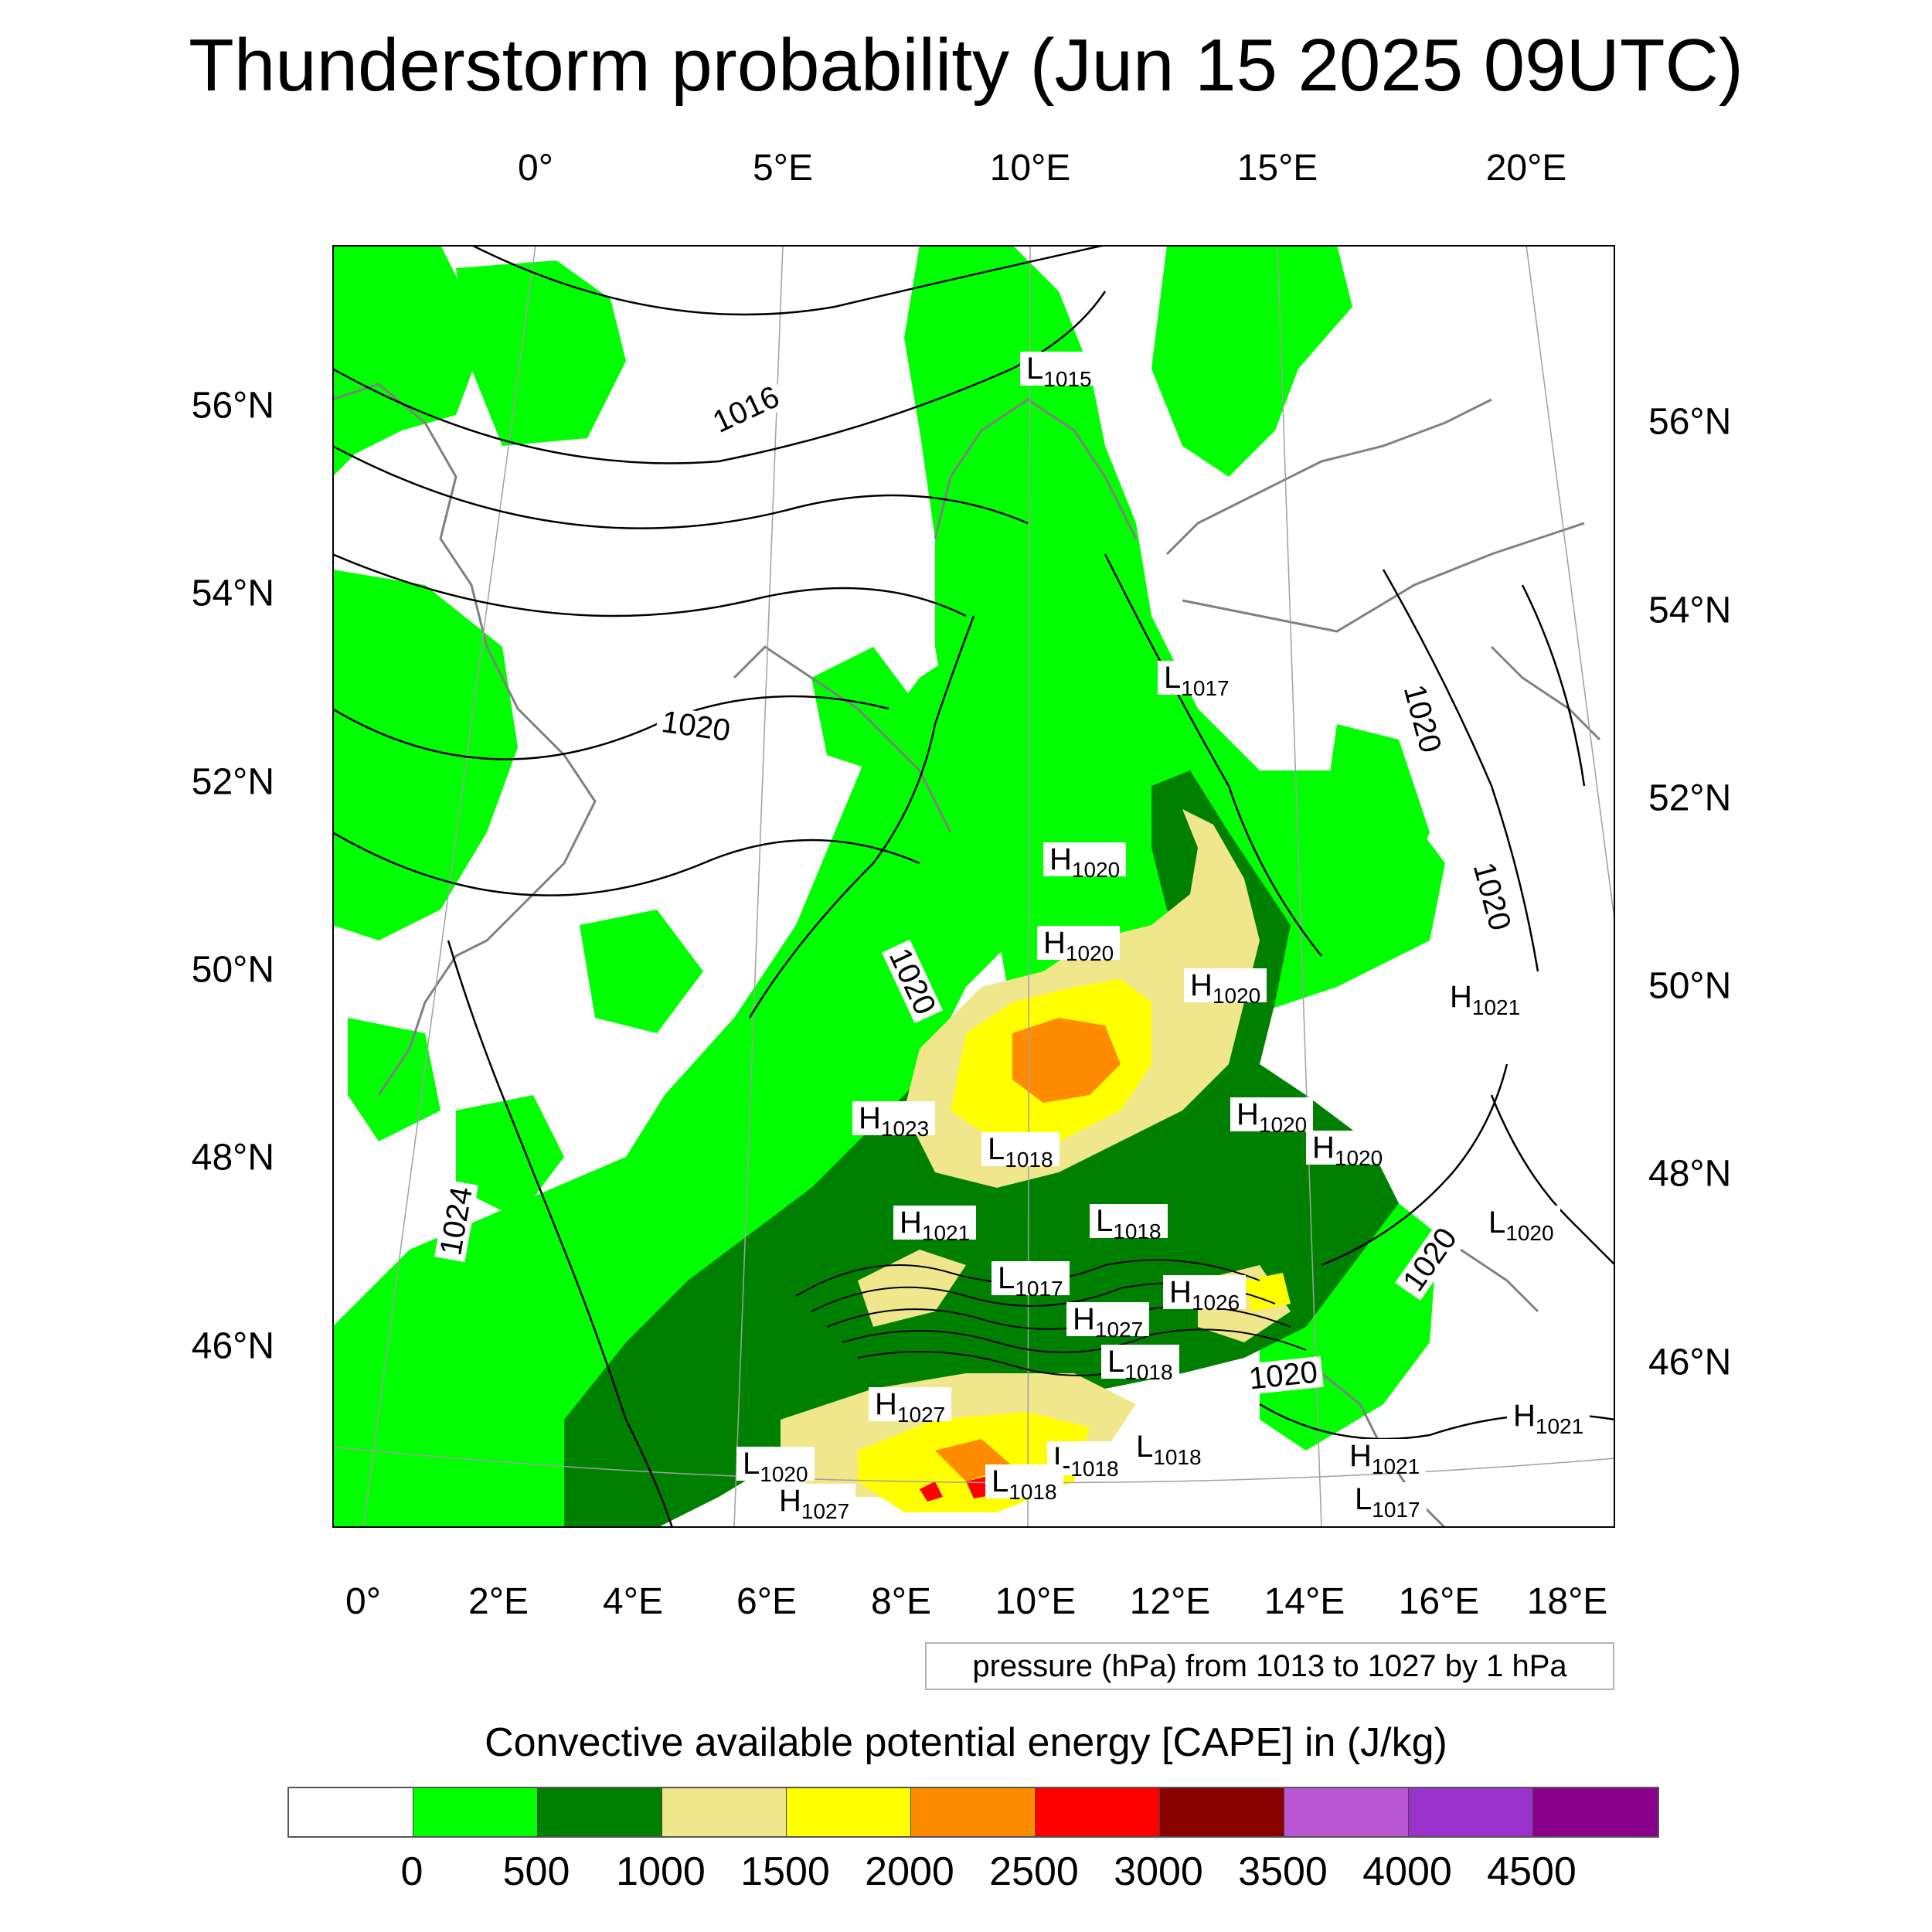 This screenshot has height=1932, width=1932. I want to click on bottom-tick-14e: 14°E, so click(1305, 1601).